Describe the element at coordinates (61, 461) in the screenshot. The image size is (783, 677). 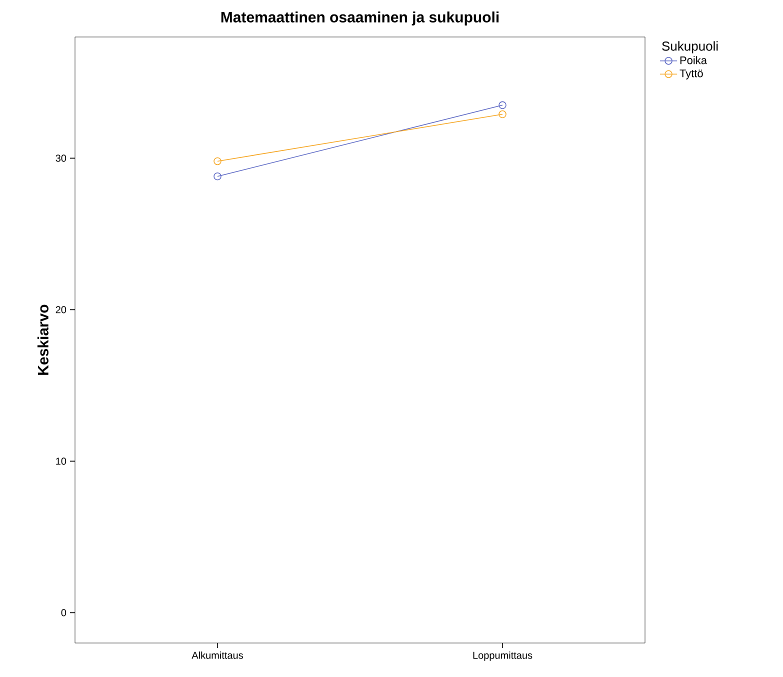
I see `y-tick-label: 10` at that location.